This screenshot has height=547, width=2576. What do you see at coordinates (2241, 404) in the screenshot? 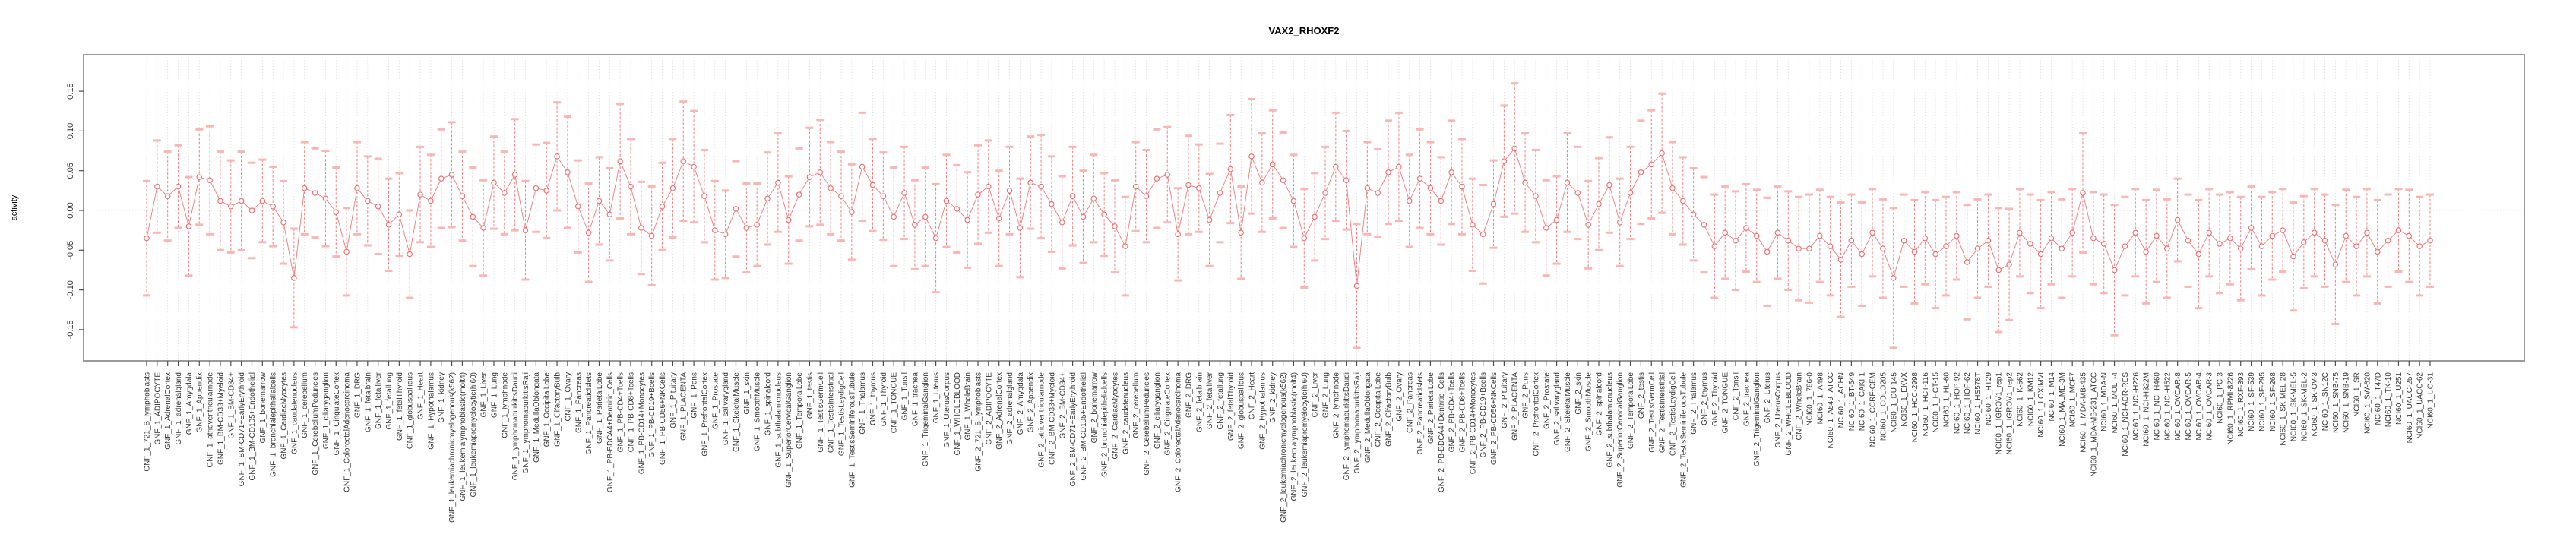
I see `x-tick-label: NCI60_1_RXF-393` at bounding box center [2241, 404].